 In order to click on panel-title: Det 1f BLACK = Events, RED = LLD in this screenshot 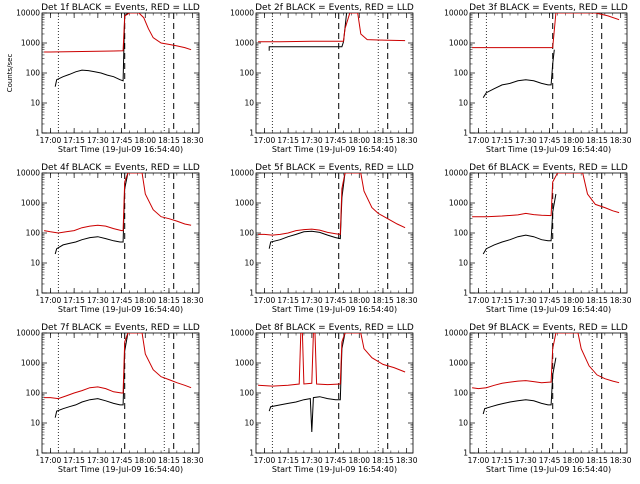, I will do `click(120, 8)`.